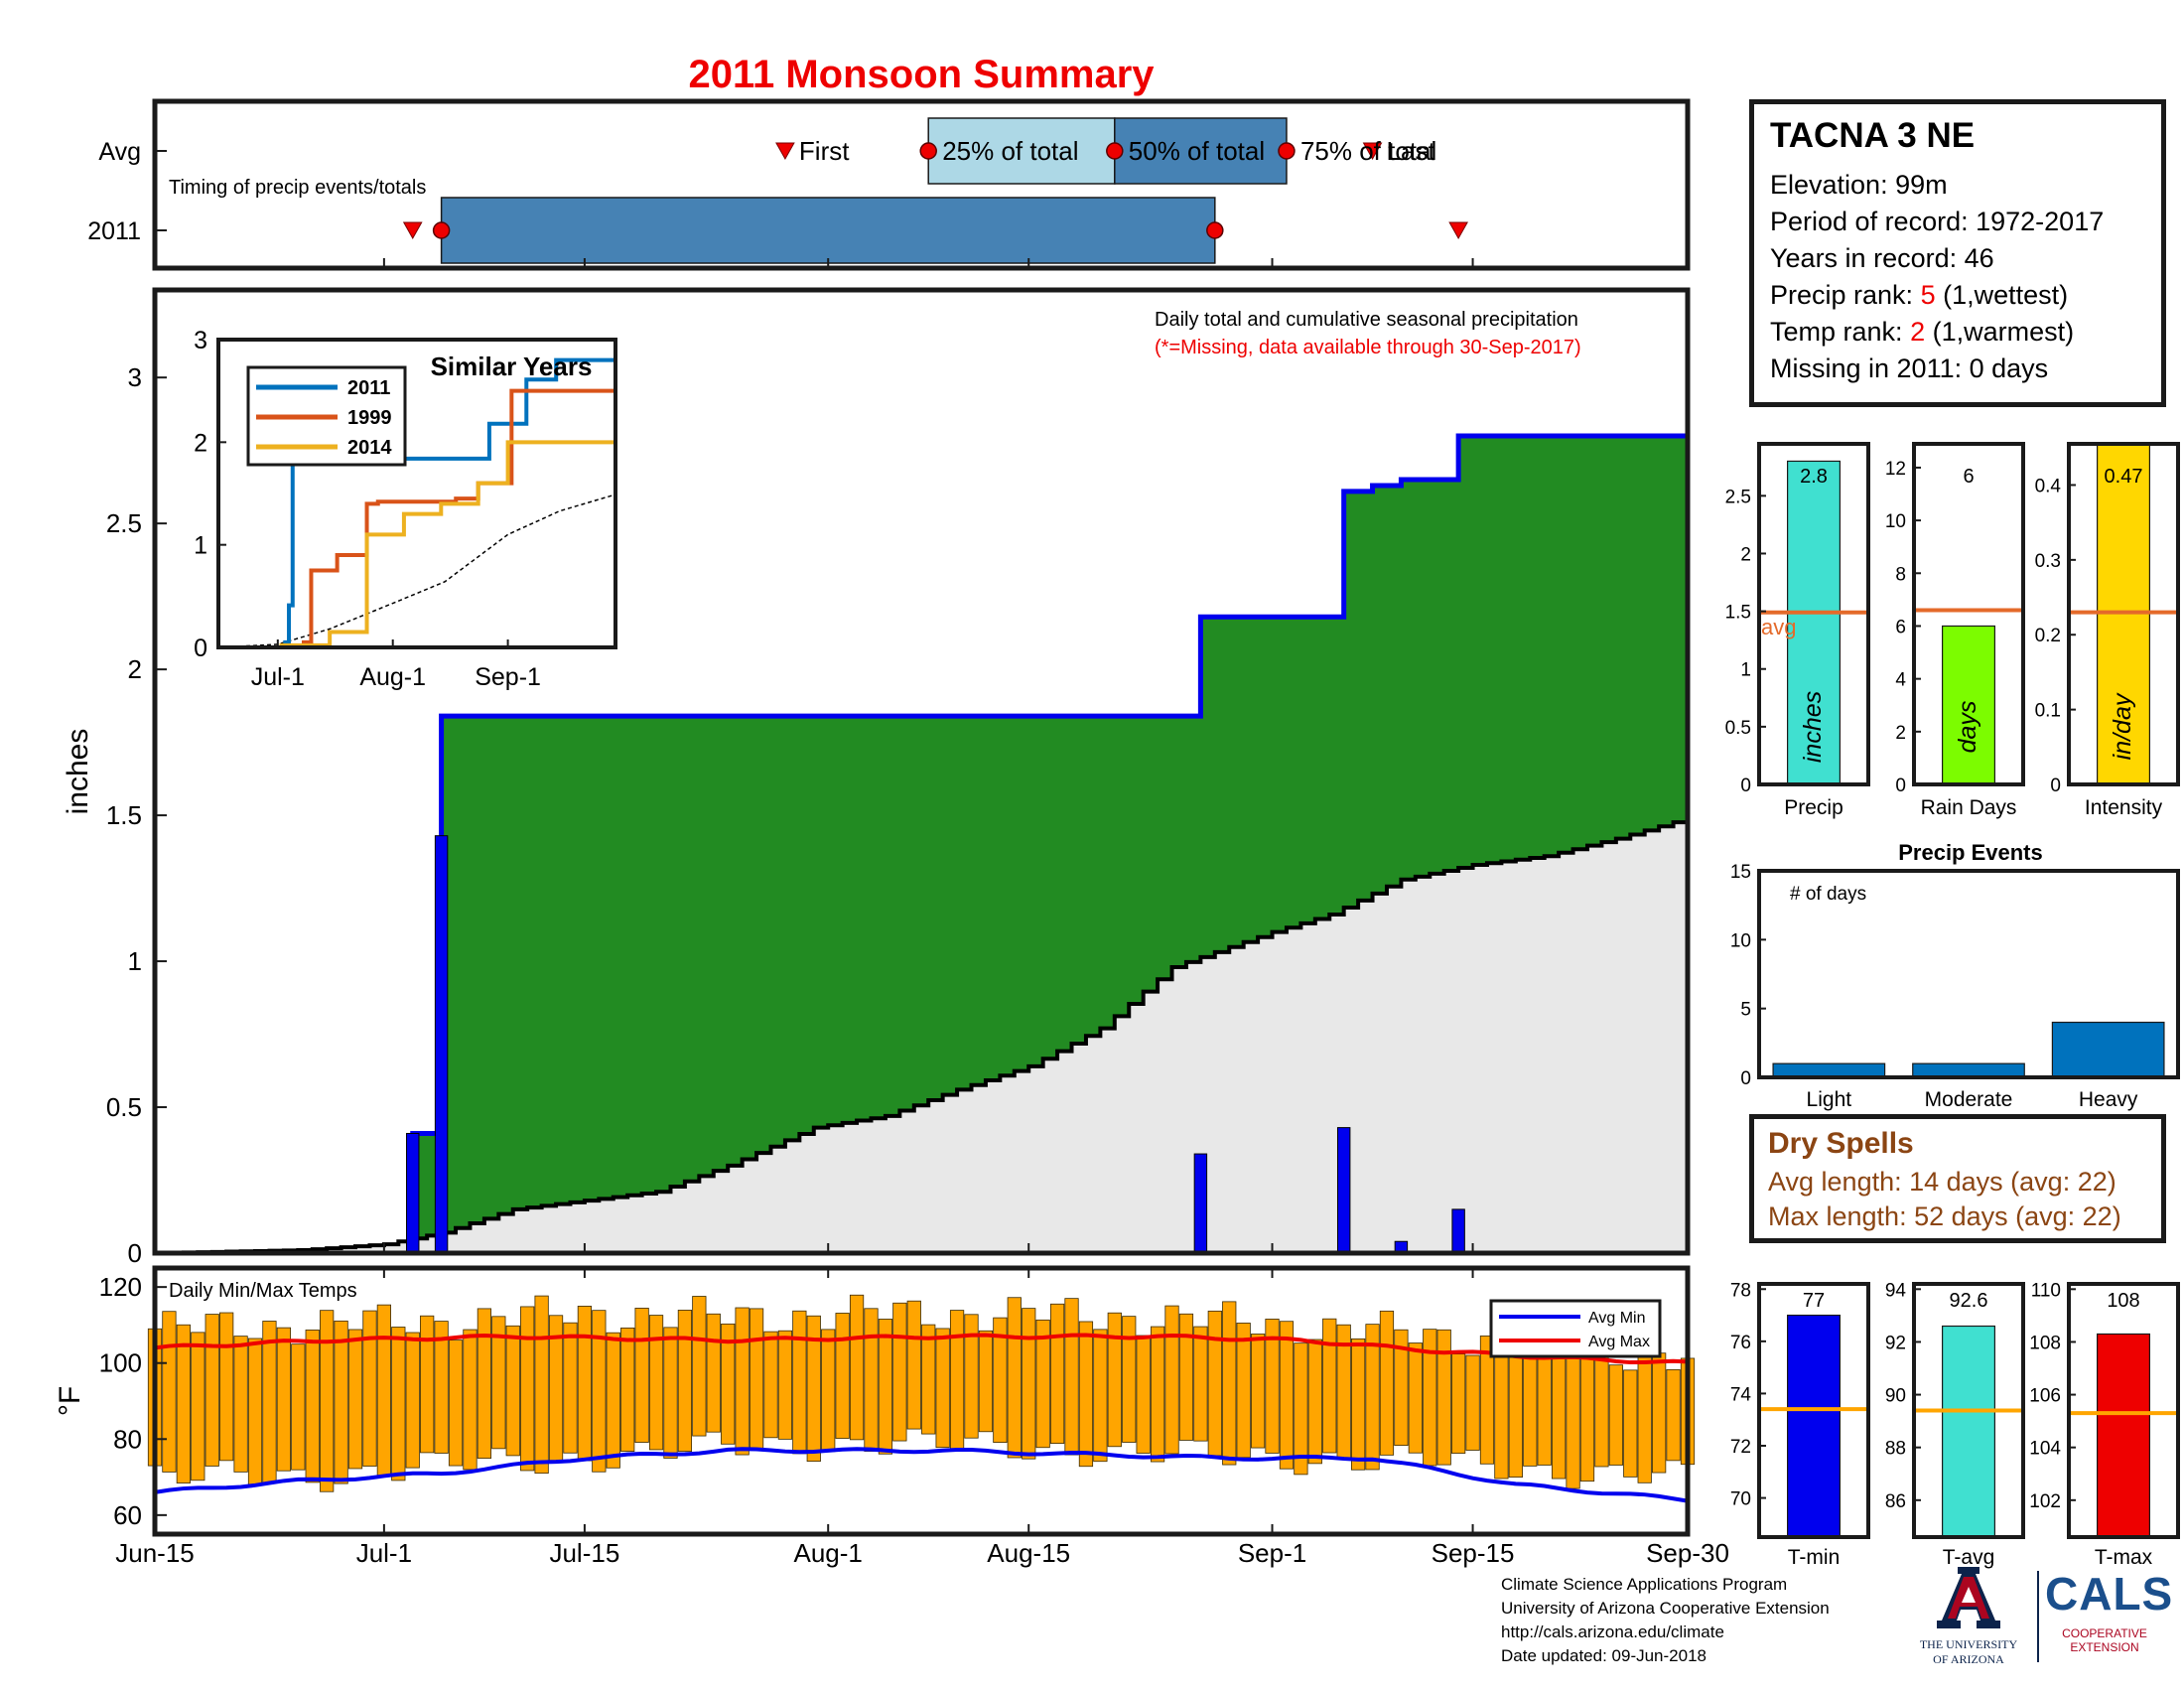  What do you see at coordinates (2002, 295) in the screenshot?
I see `precip-rank-suffix: (1,wettest)` at bounding box center [2002, 295].